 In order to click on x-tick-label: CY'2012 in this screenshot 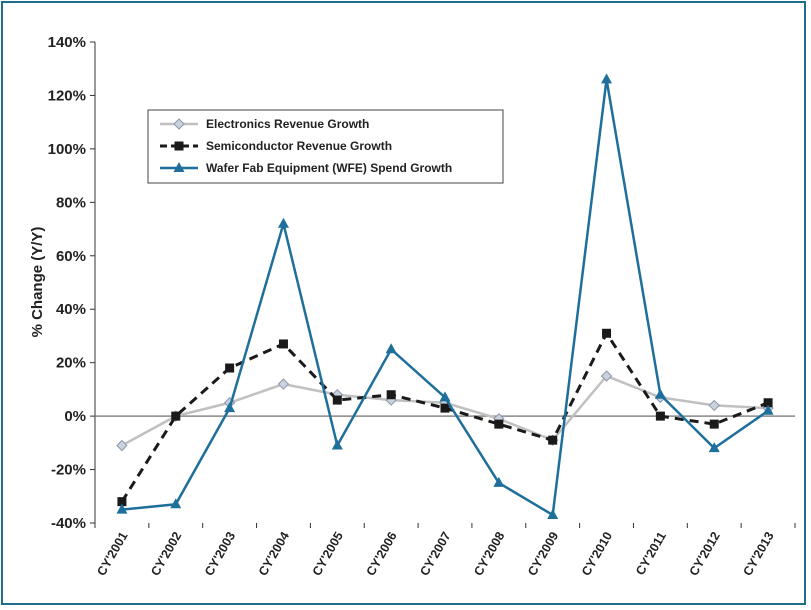, I will do `click(705, 553)`.